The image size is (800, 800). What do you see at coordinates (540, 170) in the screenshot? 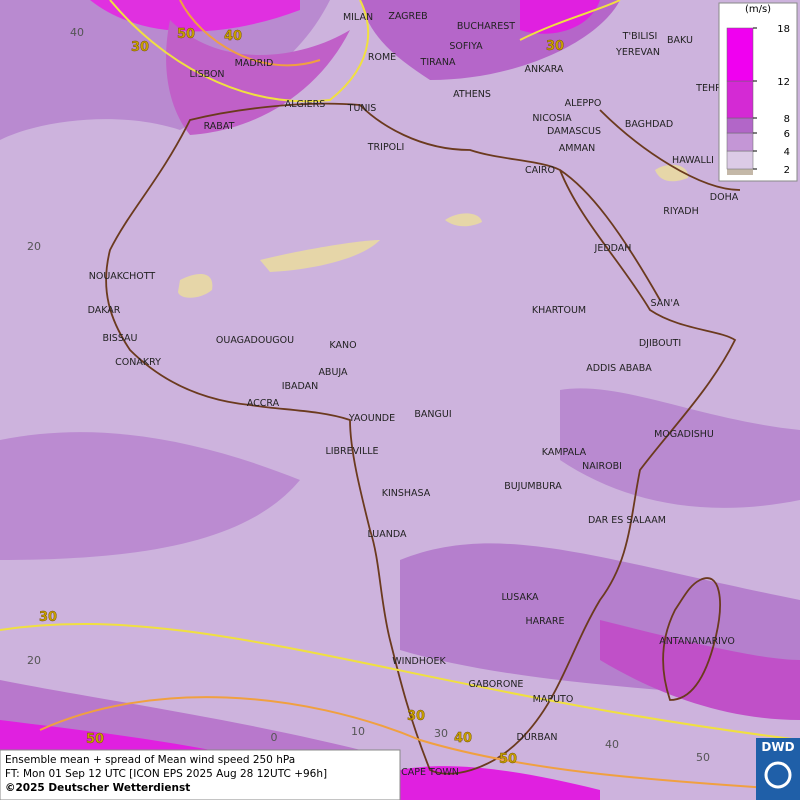
I see `city-label: CAIRO` at bounding box center [540, 170].